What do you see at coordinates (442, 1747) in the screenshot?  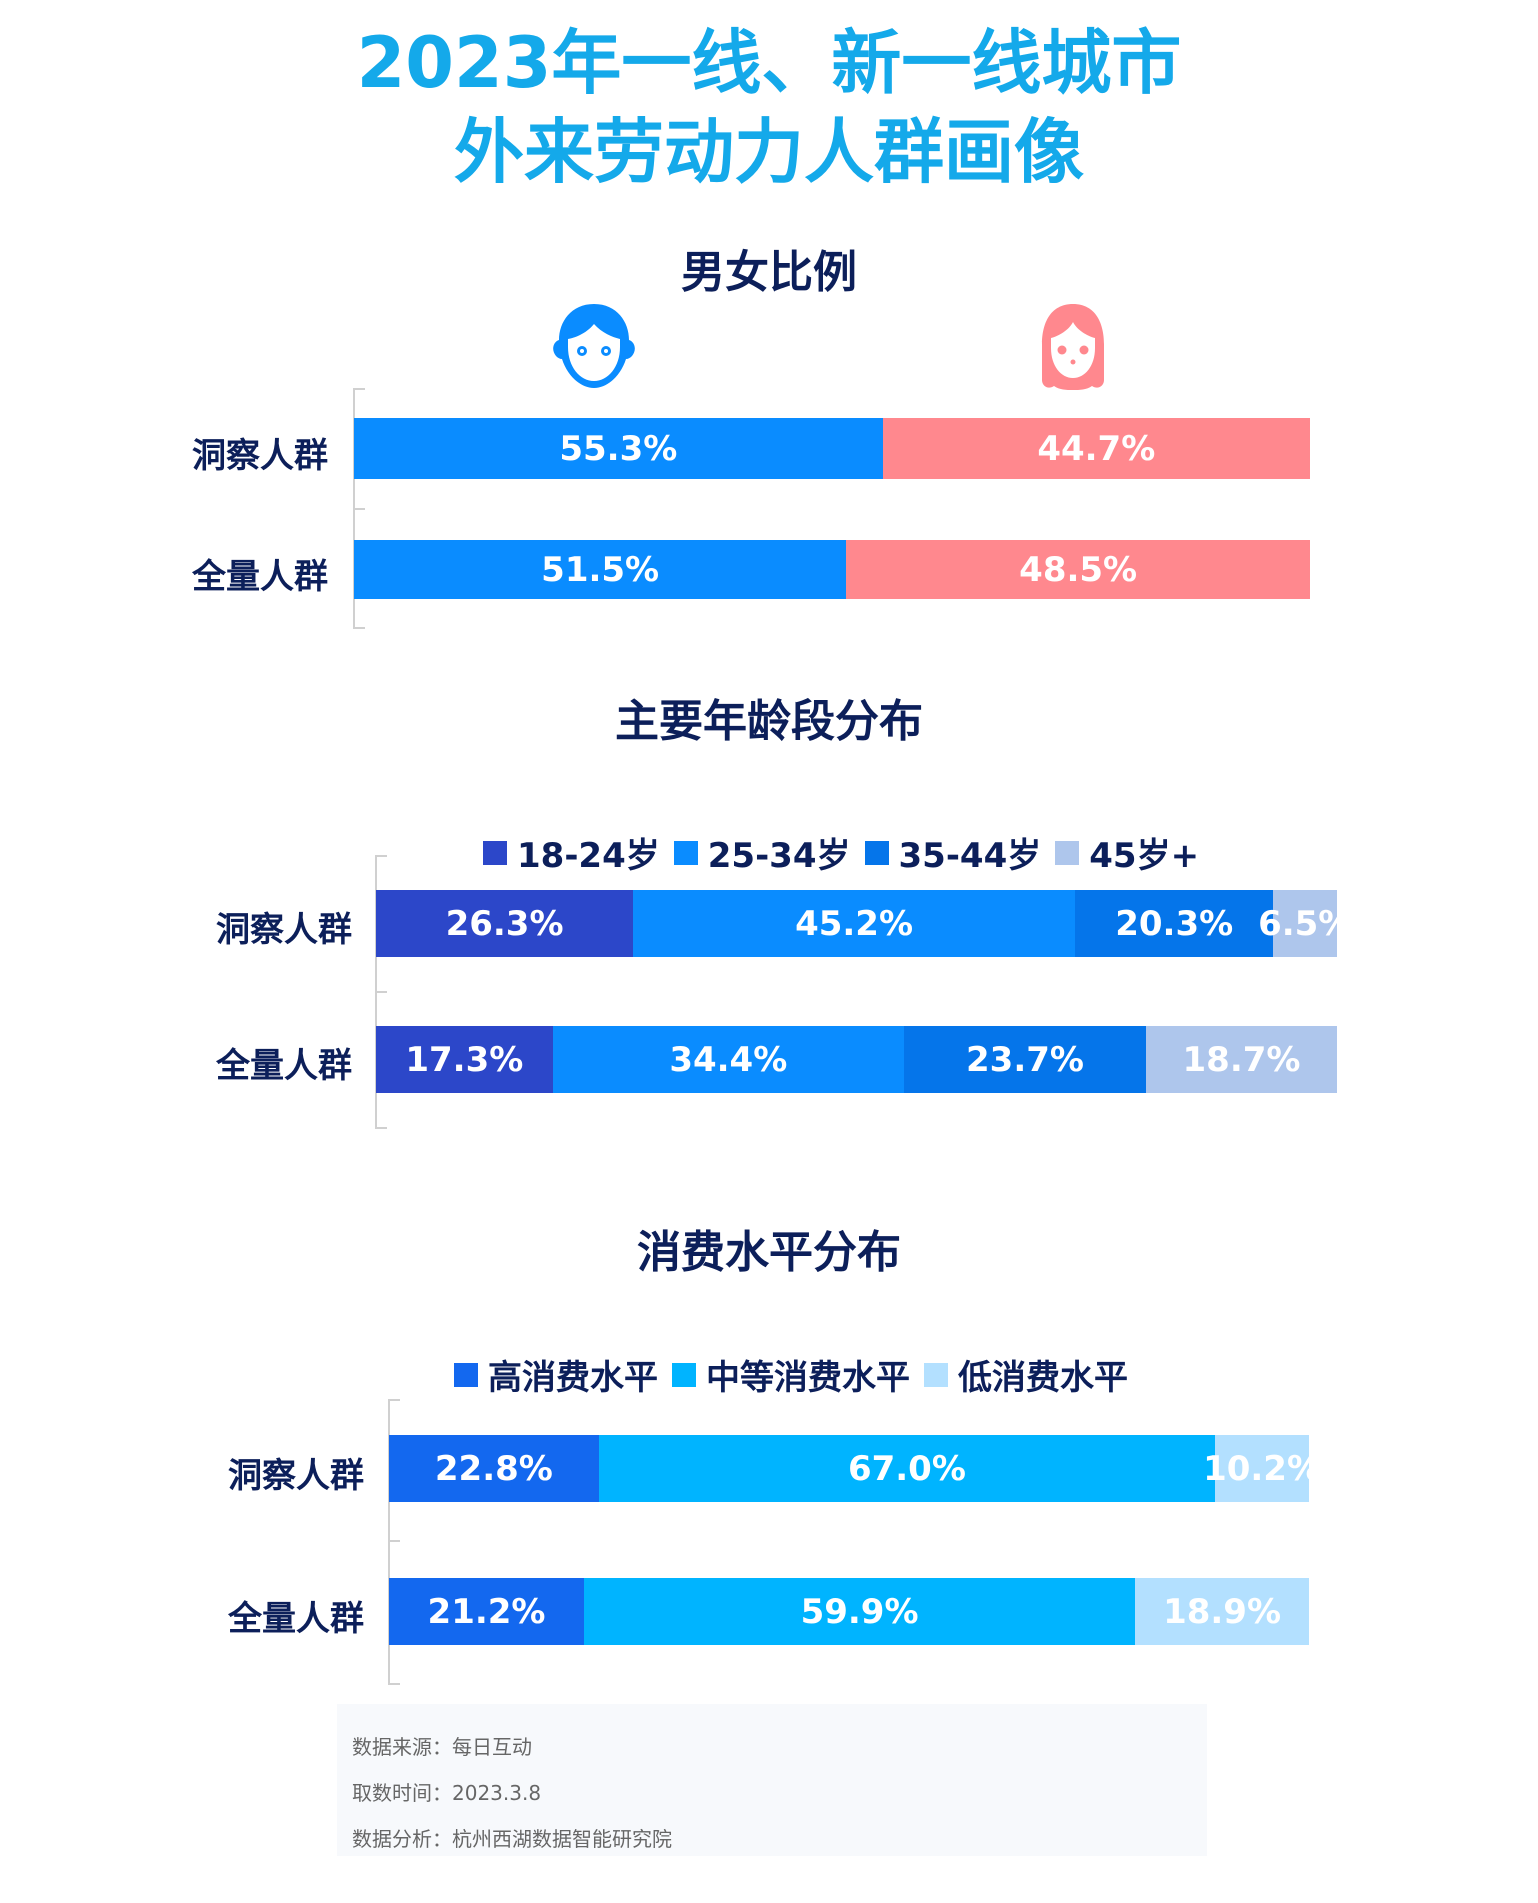 I see `footer-source: 数据来源：每日互动` at bounding box center [442, 1747].